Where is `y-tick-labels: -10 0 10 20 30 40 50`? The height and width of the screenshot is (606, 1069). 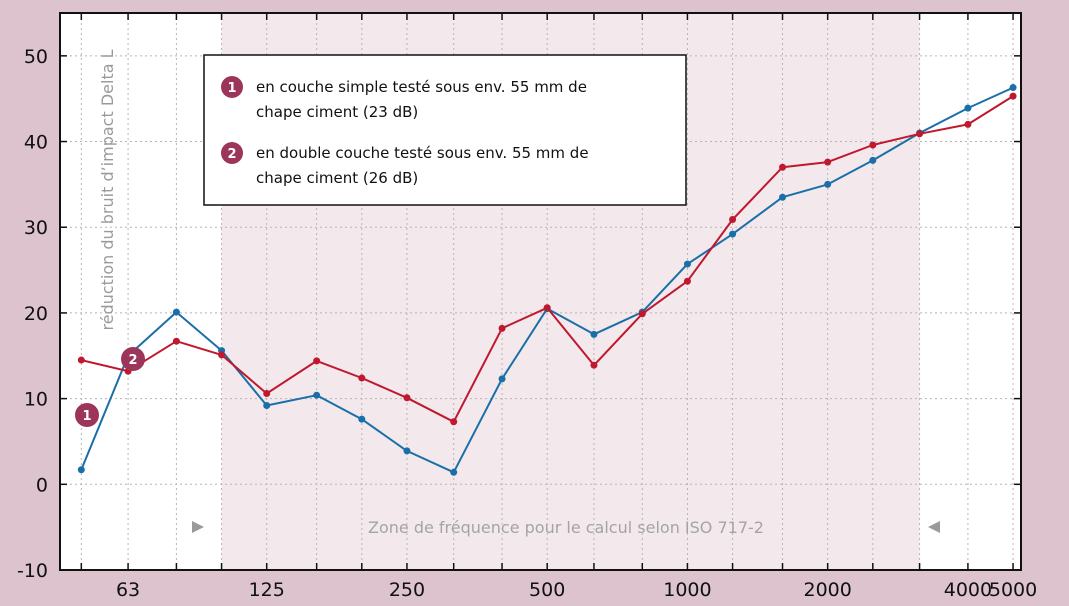 y-tick-labels: -10 0 10 20 30 40 50 is located at coordinates (32, 314).